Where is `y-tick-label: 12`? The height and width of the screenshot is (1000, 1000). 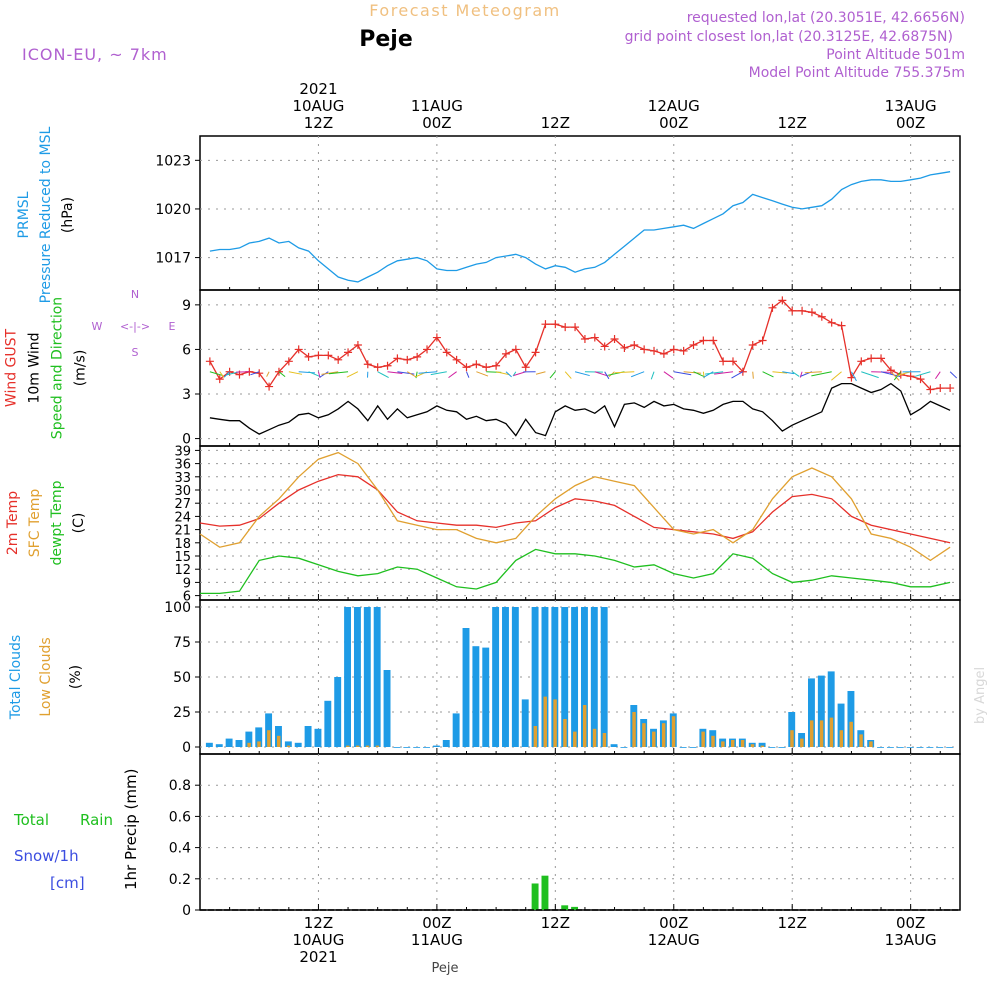
y-tick-label: 12 is located at coordinates (182, 570).